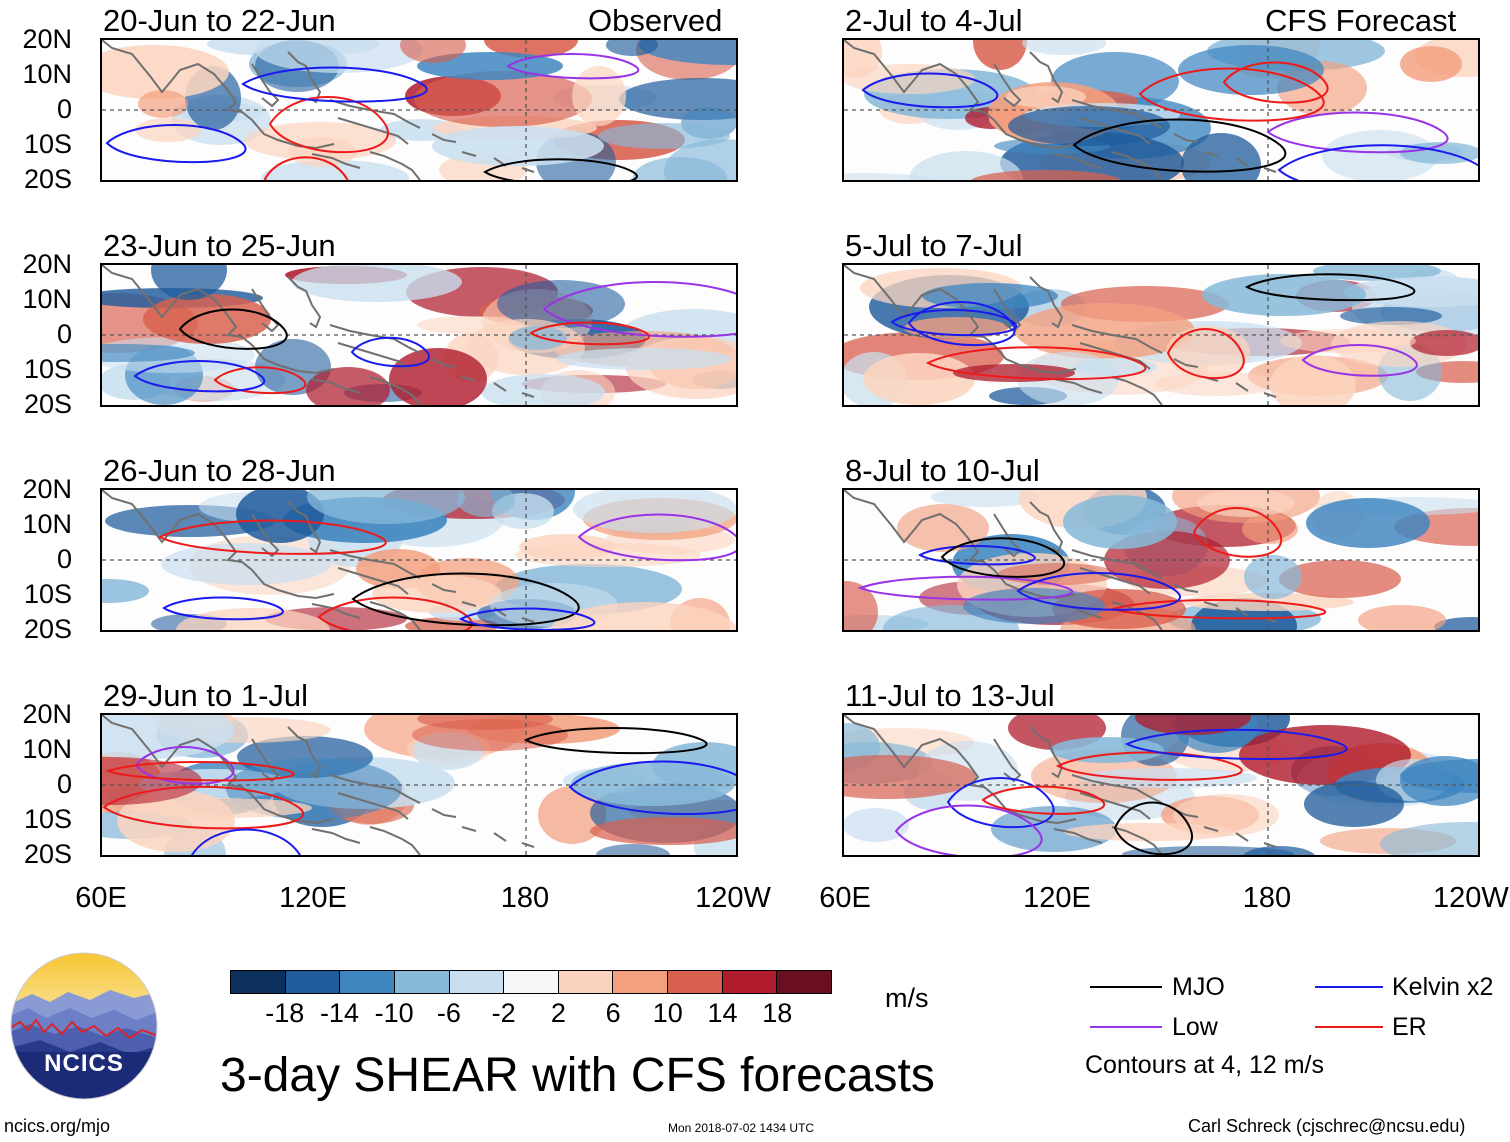 This screenshot has height=1142, width=1510. What do you see at coordinates (84, 1026) in the screenshot?
I see `ncics-logo: NCICS` at bounding box center [84, 1026].